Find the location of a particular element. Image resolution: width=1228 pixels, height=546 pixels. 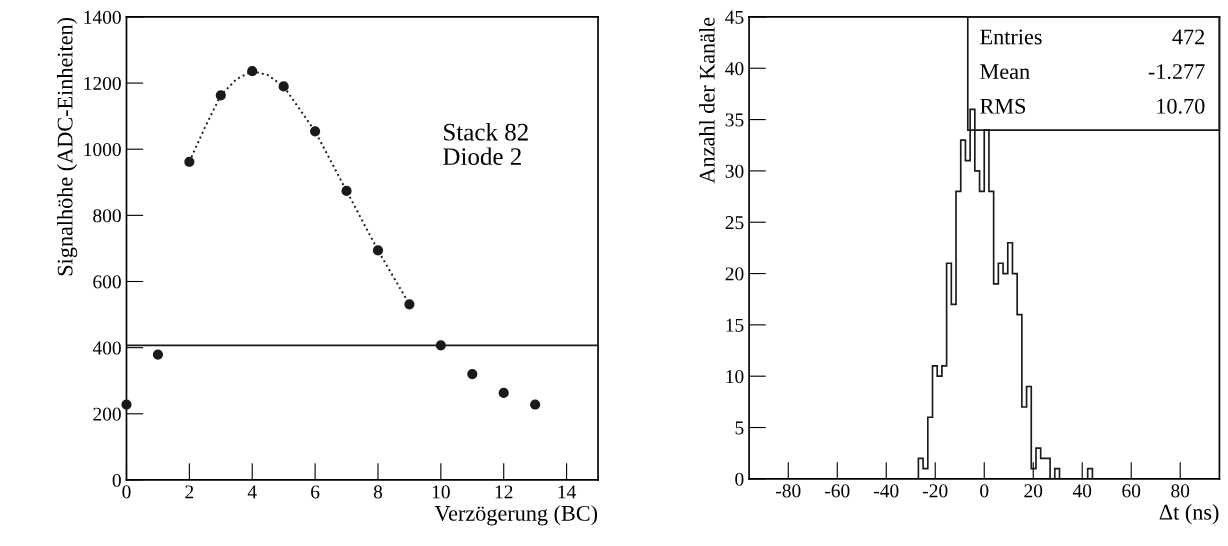

x-tick-label: 6 is located at coordinates (315, 492).